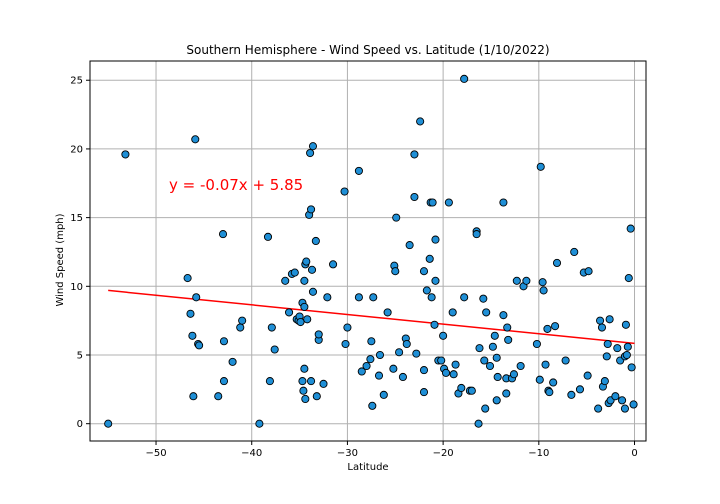 This screenshot has width=720, height=504. I want to click on y-tick-label: 5, so click(80, 355).